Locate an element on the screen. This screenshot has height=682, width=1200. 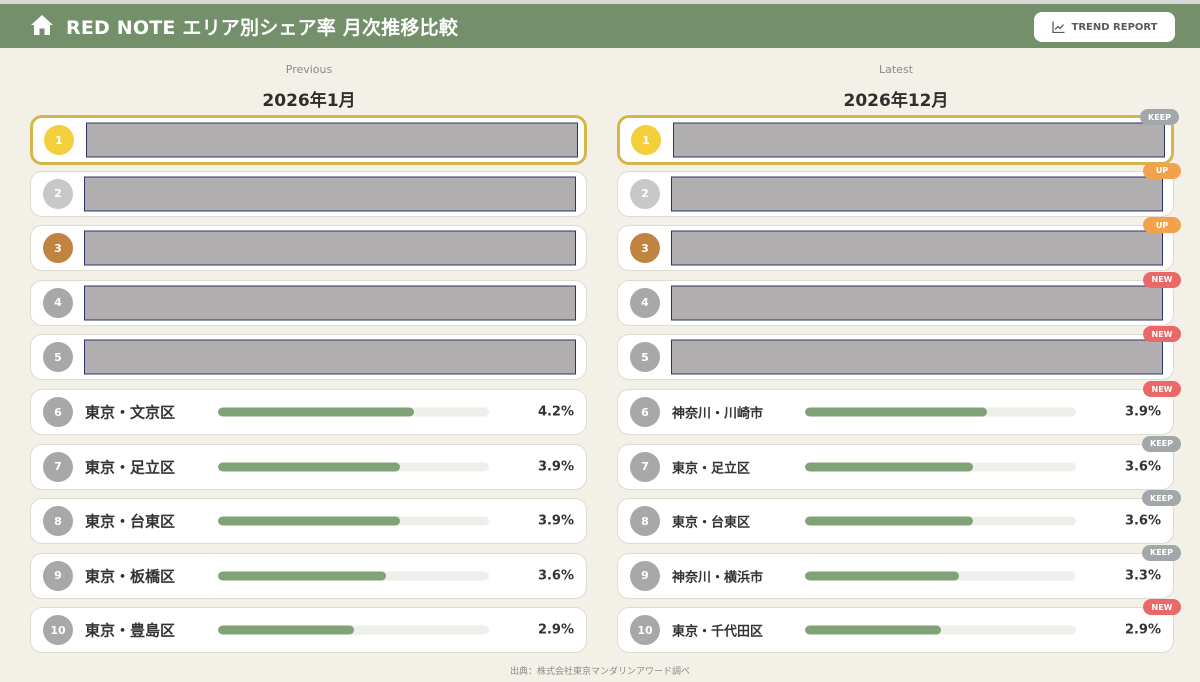
share-percent: 4.2% is located at coordinates (555, 412).